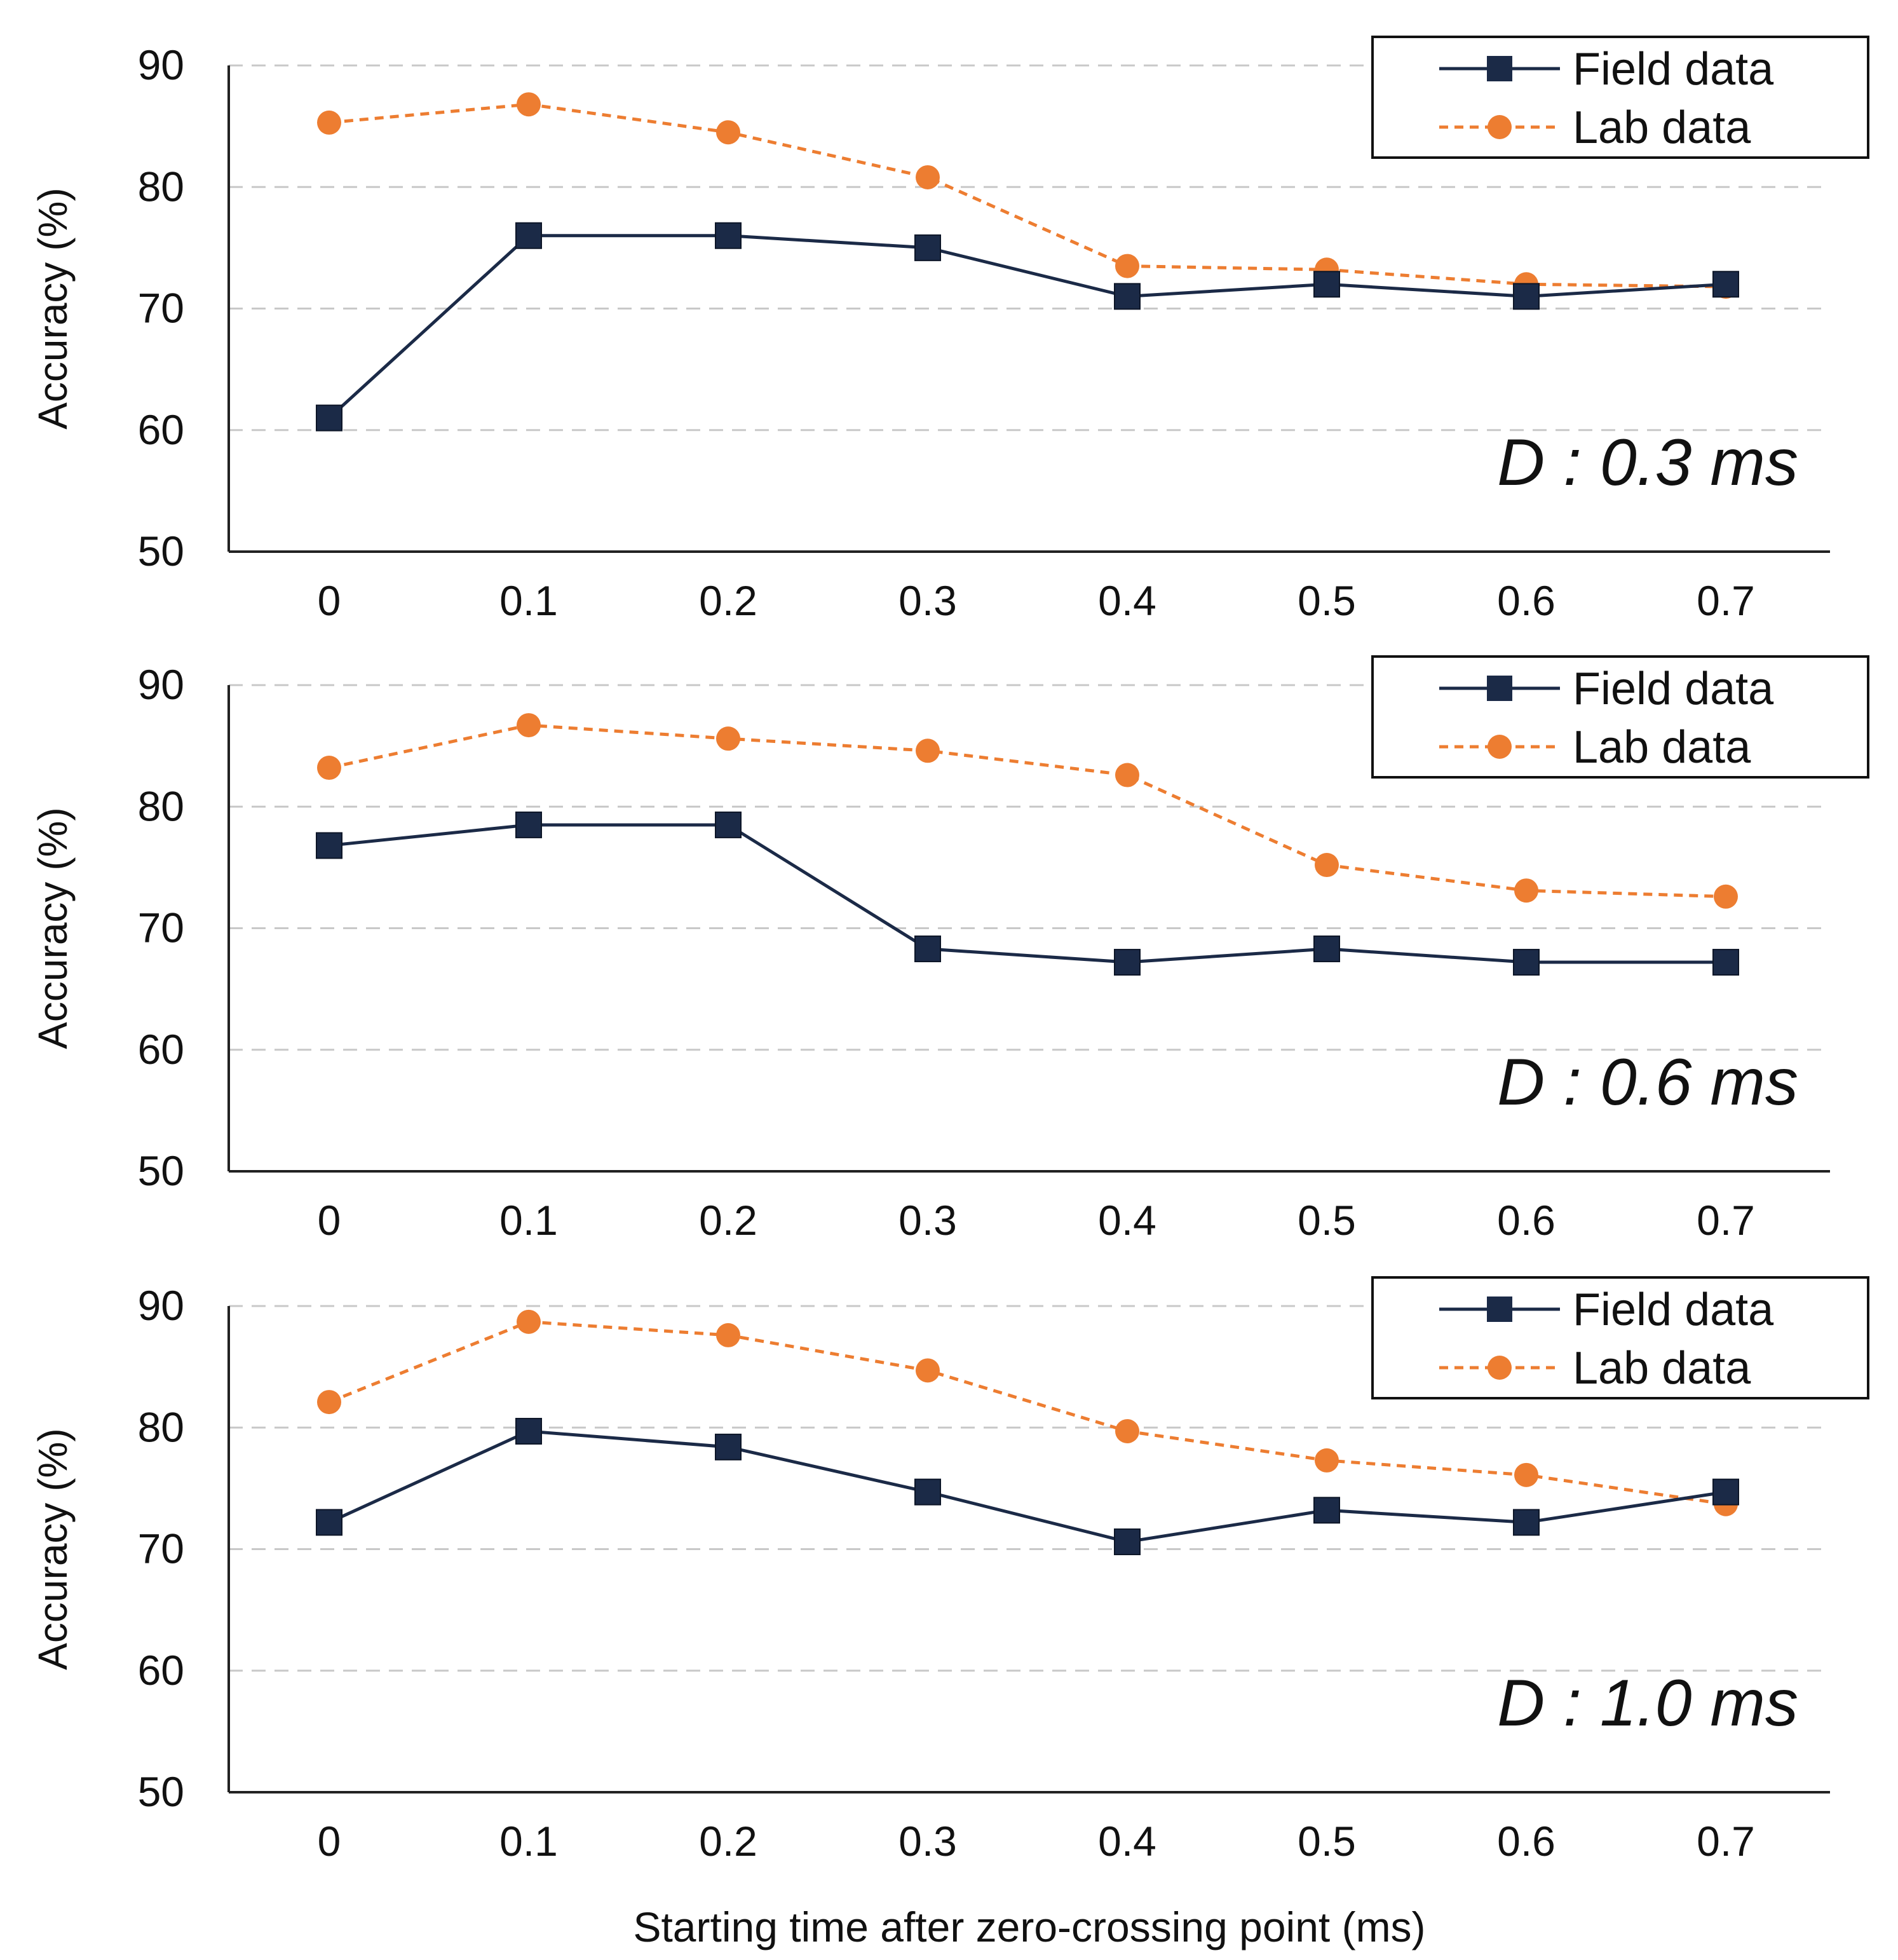 The image size is (1898, 1960). What do you see at coordinates (1647, 1082) in the screenshot?
I see `panel-annotation: D : 0.6 ms` at bounding box center [1647, 1082].